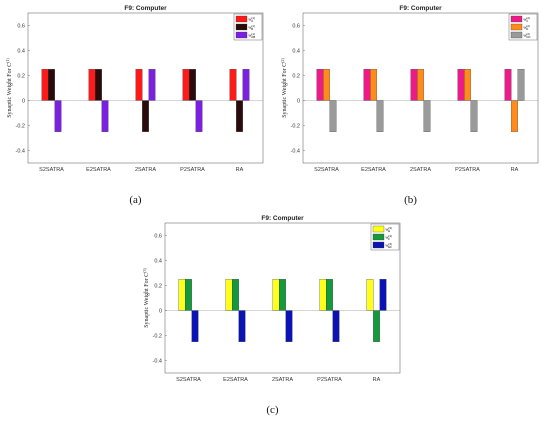 This screenshot has height=421, width=550. What do you see at coordinates (420, 8) in the screenshot?
I see `chart-title: F9: Computer` at bounding box center [420, 8].